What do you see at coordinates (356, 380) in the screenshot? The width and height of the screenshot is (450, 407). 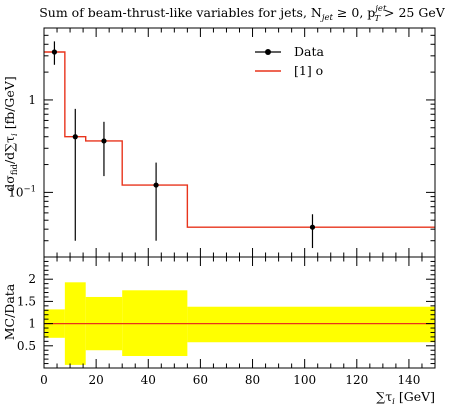 I see `x-tick-label: 120` at bounding box center [356, 380].